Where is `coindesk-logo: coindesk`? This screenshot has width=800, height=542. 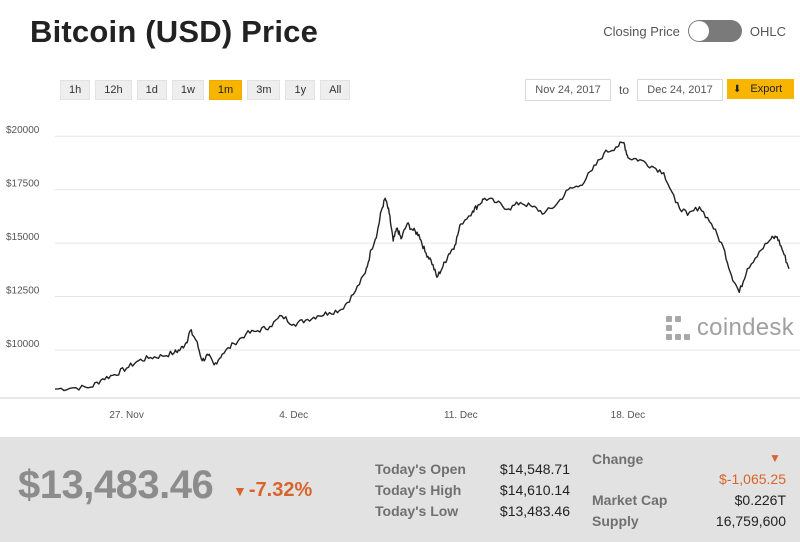 coindesk-logo: coindesk is located at coordinates (729, 328).